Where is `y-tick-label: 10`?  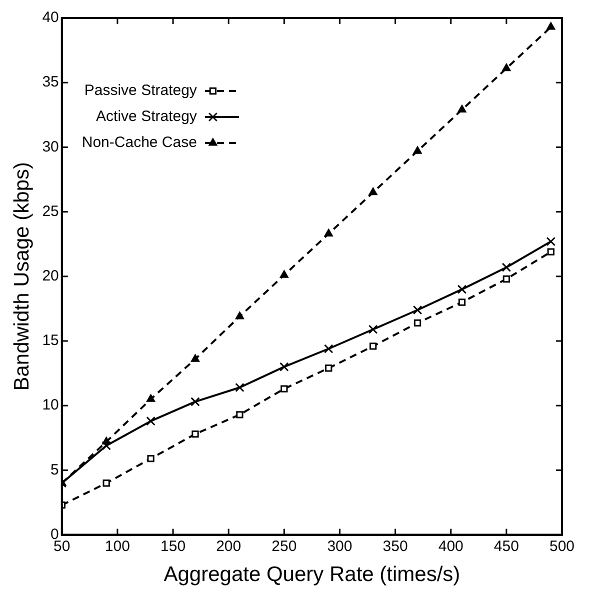
y-tick-label: 10 is located at coordinates (50, 405).